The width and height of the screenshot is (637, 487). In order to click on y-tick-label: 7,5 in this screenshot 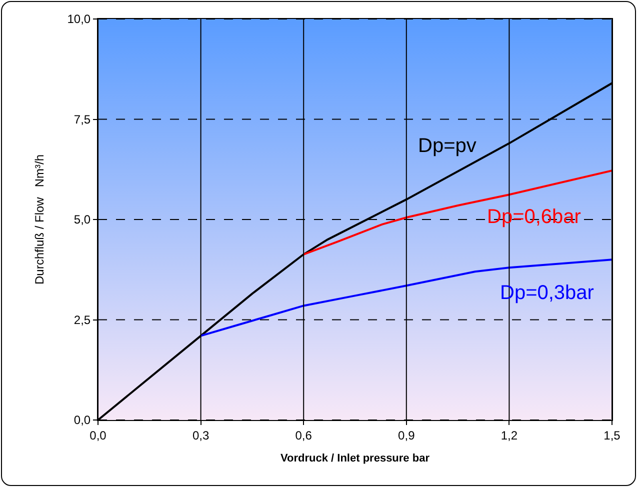, I will do `click(82, 119)`.